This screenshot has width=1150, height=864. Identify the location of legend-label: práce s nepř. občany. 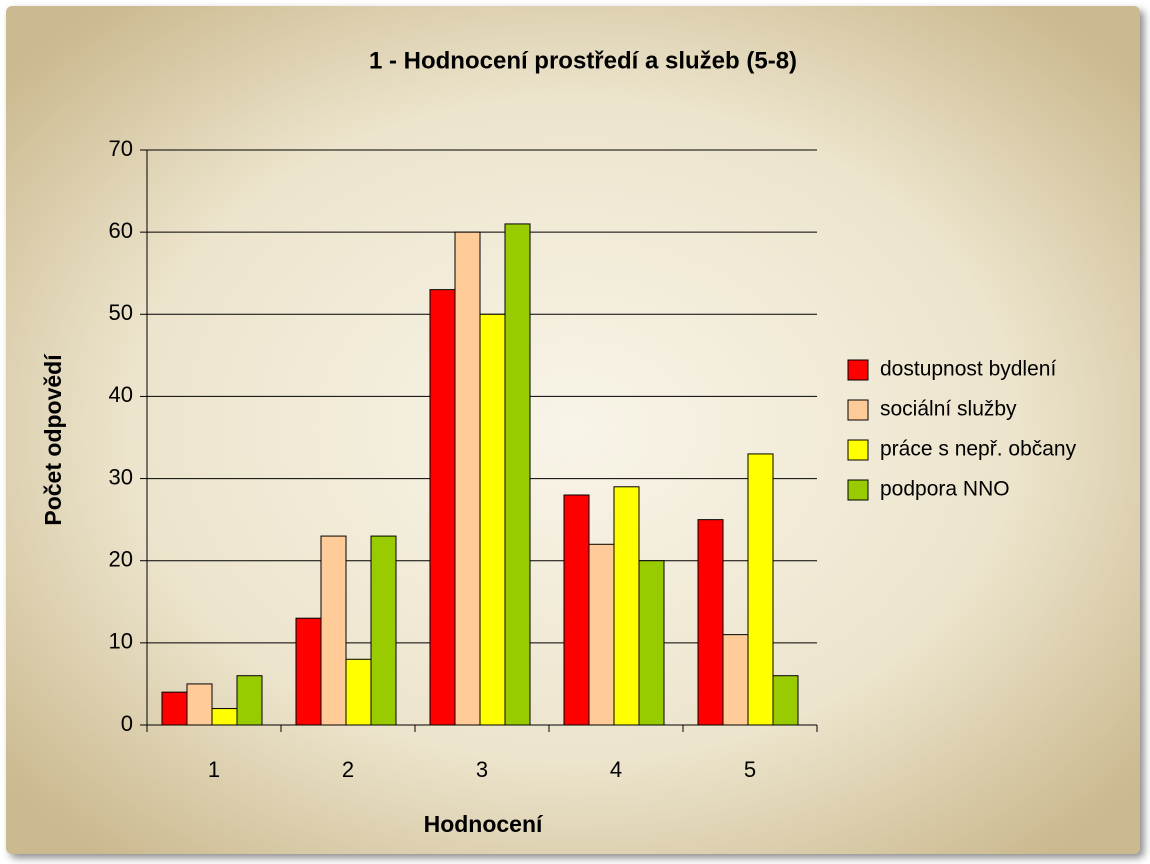
(978, 449).